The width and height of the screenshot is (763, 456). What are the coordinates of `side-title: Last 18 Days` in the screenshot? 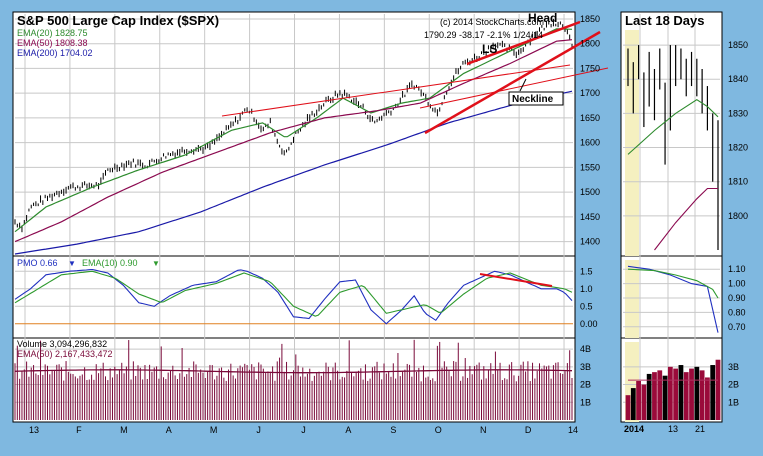 It's located at (665, 20).